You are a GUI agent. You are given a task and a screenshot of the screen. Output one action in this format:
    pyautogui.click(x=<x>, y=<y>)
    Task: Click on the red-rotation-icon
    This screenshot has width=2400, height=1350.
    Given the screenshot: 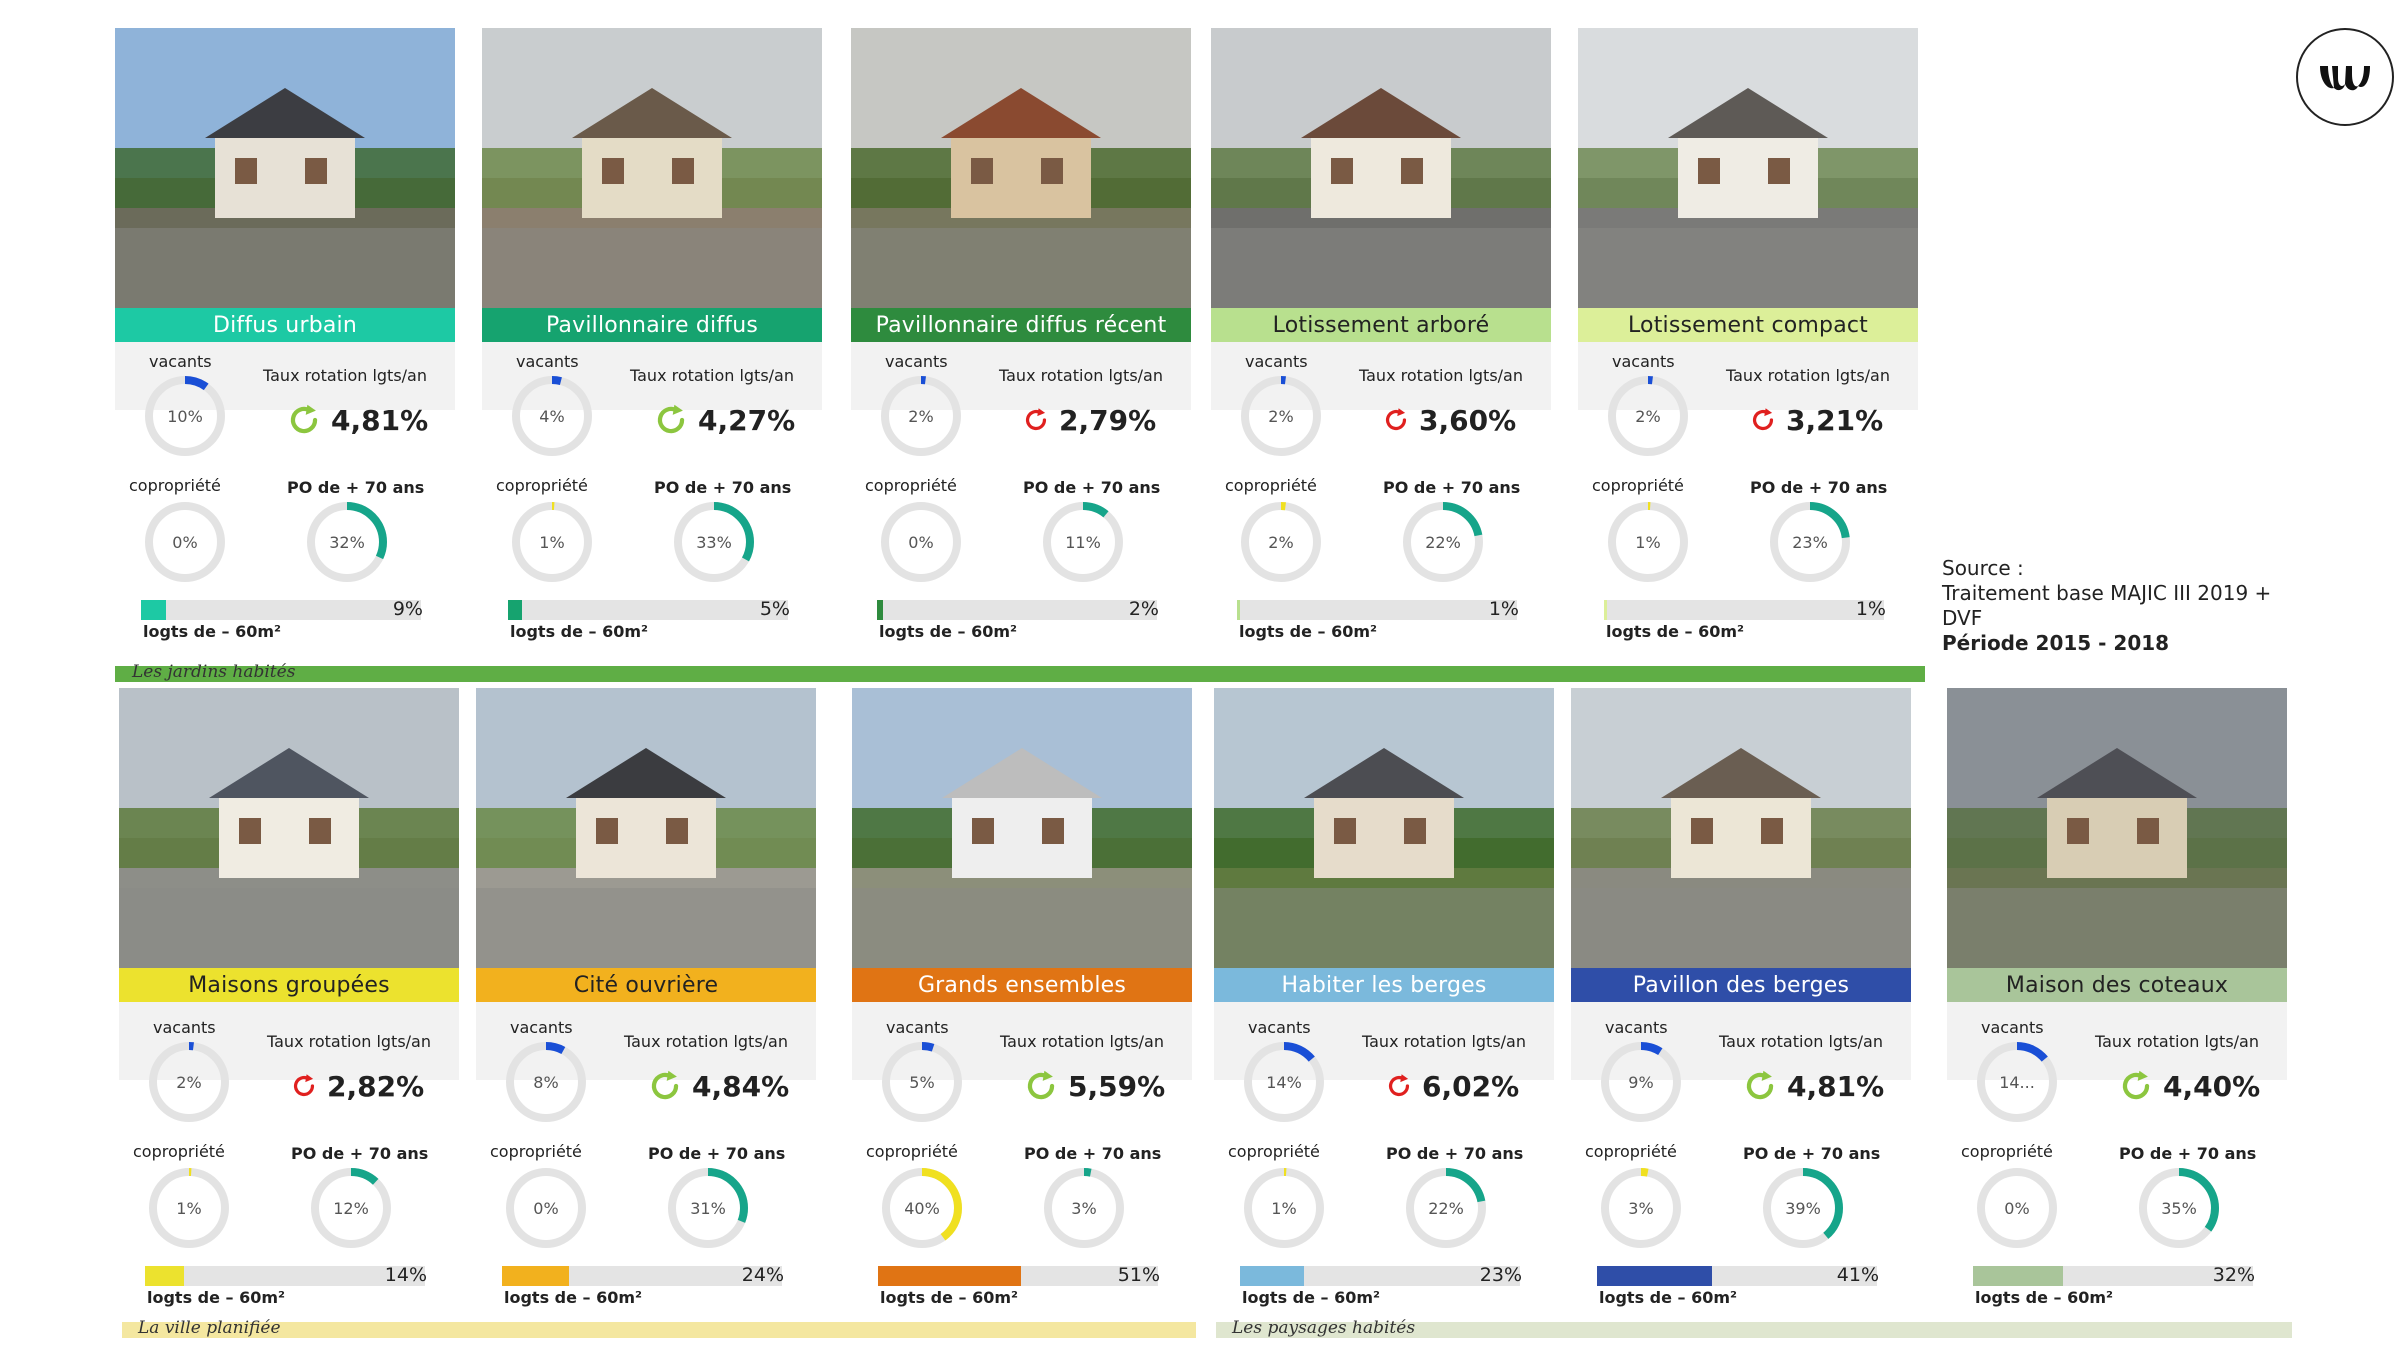 What is the action you would take?
    pyautogui.click(x=1399, y=1085)
    